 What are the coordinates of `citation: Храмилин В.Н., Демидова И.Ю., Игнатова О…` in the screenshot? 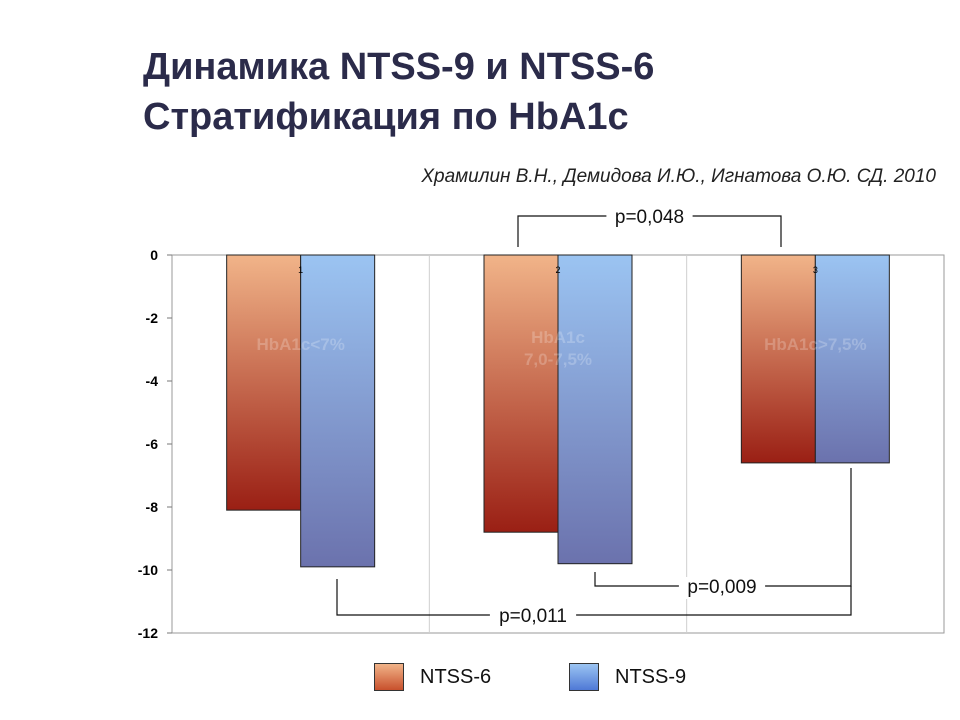 It's located at (678, 176).